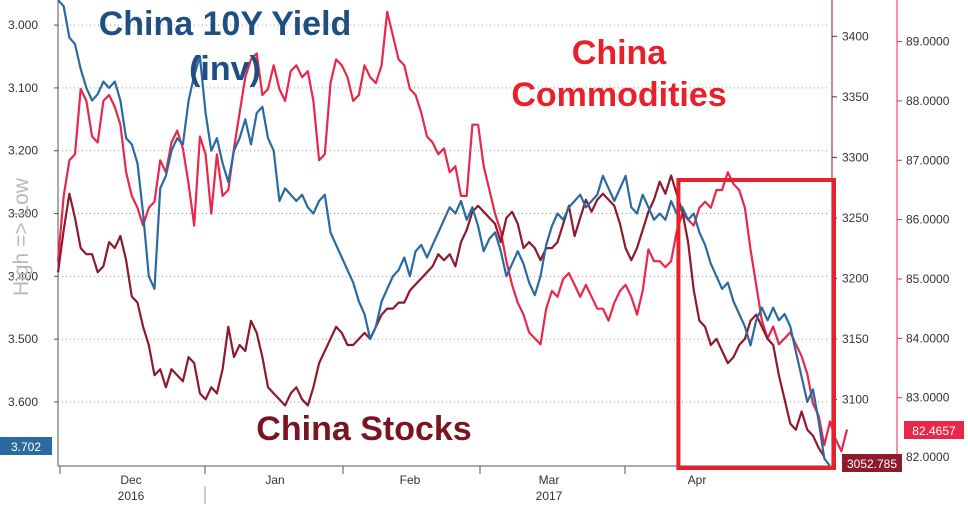 This screenshot has height=508, width=968. What do you see at coordinates (855, 339) in the screenshot?
I see `stocks-tick-label: 3150` at bounding box center [855, 339].